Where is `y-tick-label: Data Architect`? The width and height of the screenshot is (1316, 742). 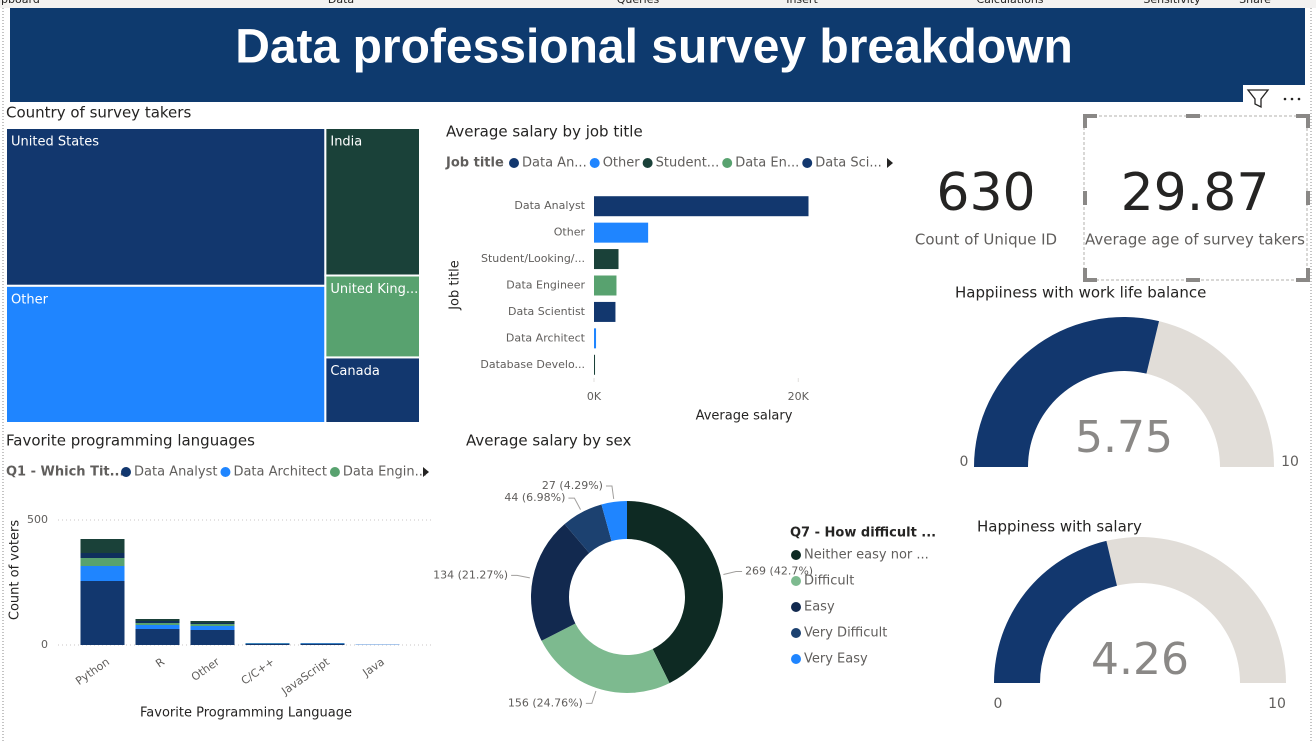
y-tick-label: Data Architect is located at coordinates (546, 337).